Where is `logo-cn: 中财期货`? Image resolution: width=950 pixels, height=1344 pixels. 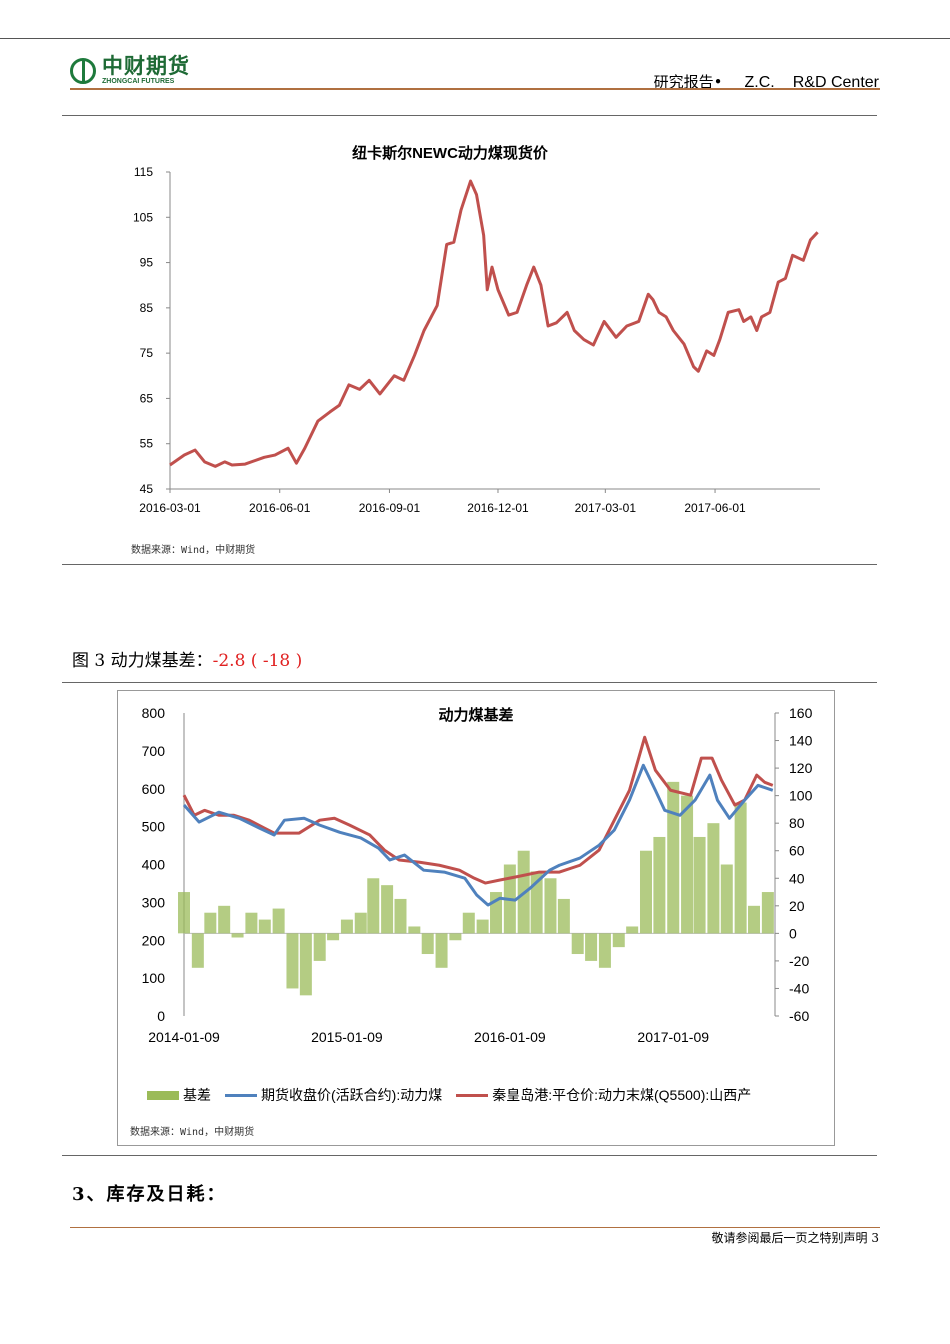 logo-cn: 中财期货 is located at coordinates (146, 66).